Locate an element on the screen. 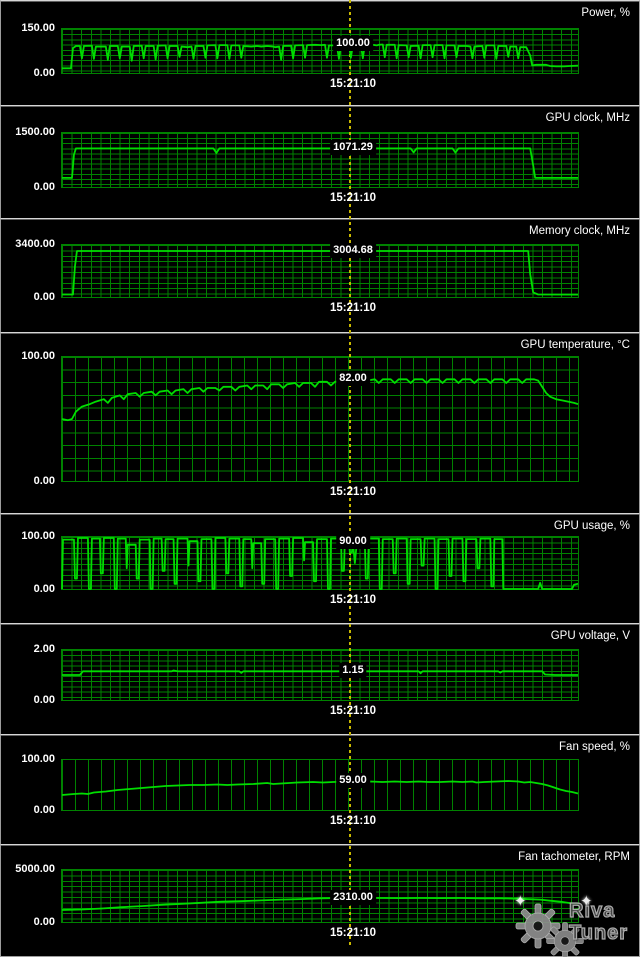  panel-gpu-usage: GPU usage, % 100.00 0.00 90.00 15:21:10 is located at coordinates (320, 568).